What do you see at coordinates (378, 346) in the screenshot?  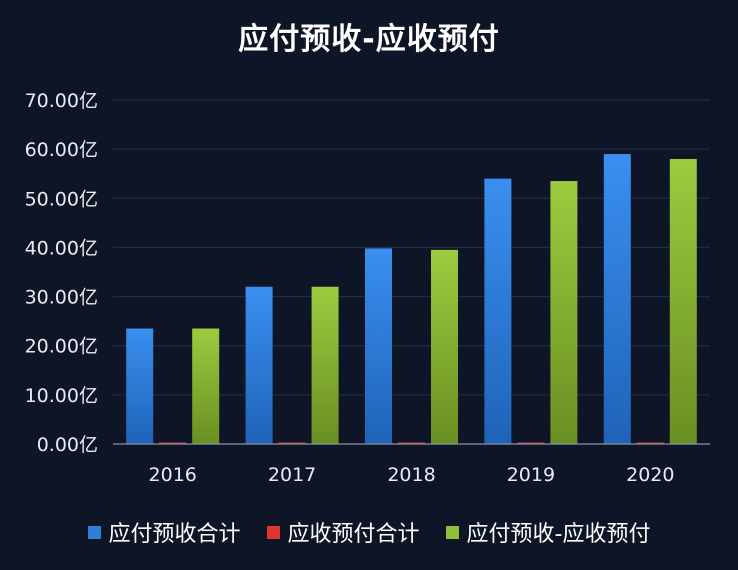 I see `bar-series-1-2018` at bounding box center [378, 346].